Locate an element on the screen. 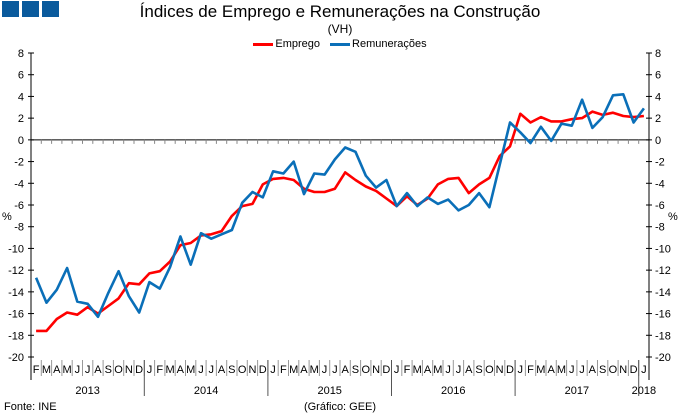 This screenshot has height=416, width=680. y-tick-label-left: -4 is located at coordinates (19, 184).